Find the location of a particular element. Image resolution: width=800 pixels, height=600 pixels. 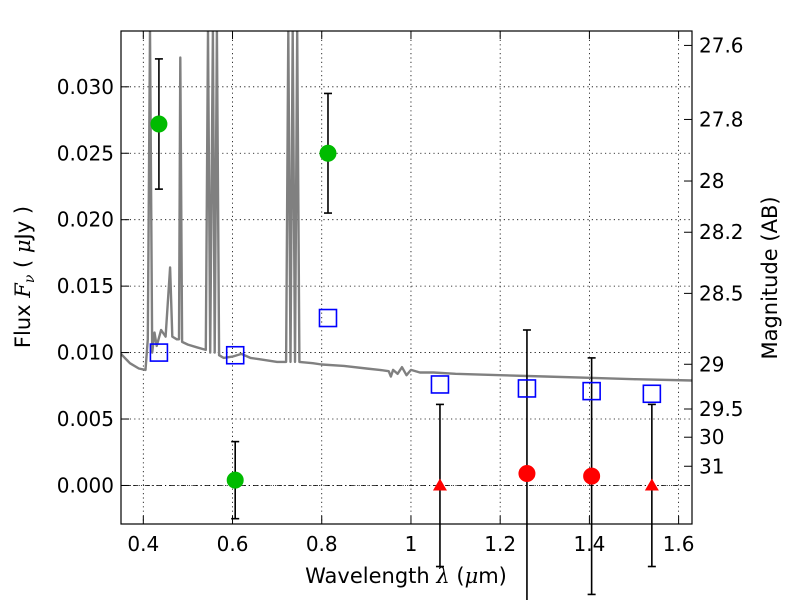

y-tick-label: 0.000 is located at coordinates (85, 485).